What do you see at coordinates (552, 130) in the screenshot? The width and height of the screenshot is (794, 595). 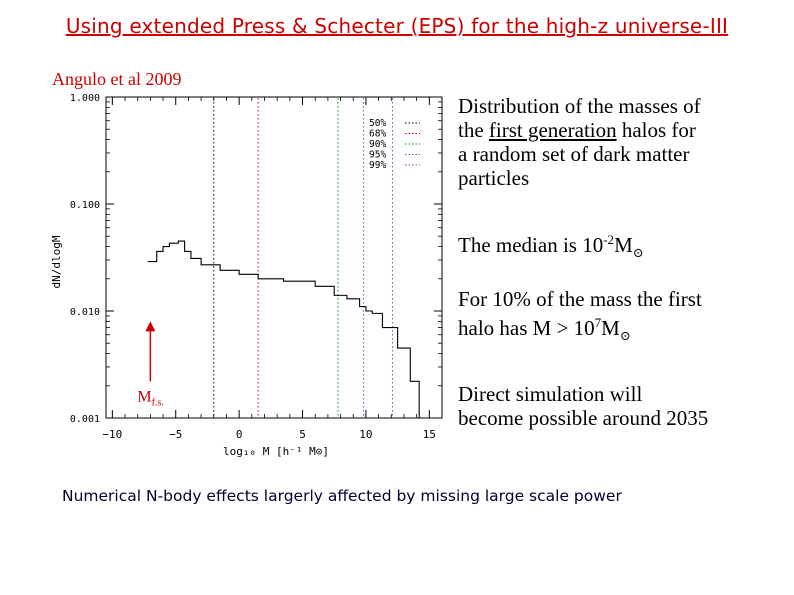 I see `first-generation-term: first generation` at bounding box center [552, 130].